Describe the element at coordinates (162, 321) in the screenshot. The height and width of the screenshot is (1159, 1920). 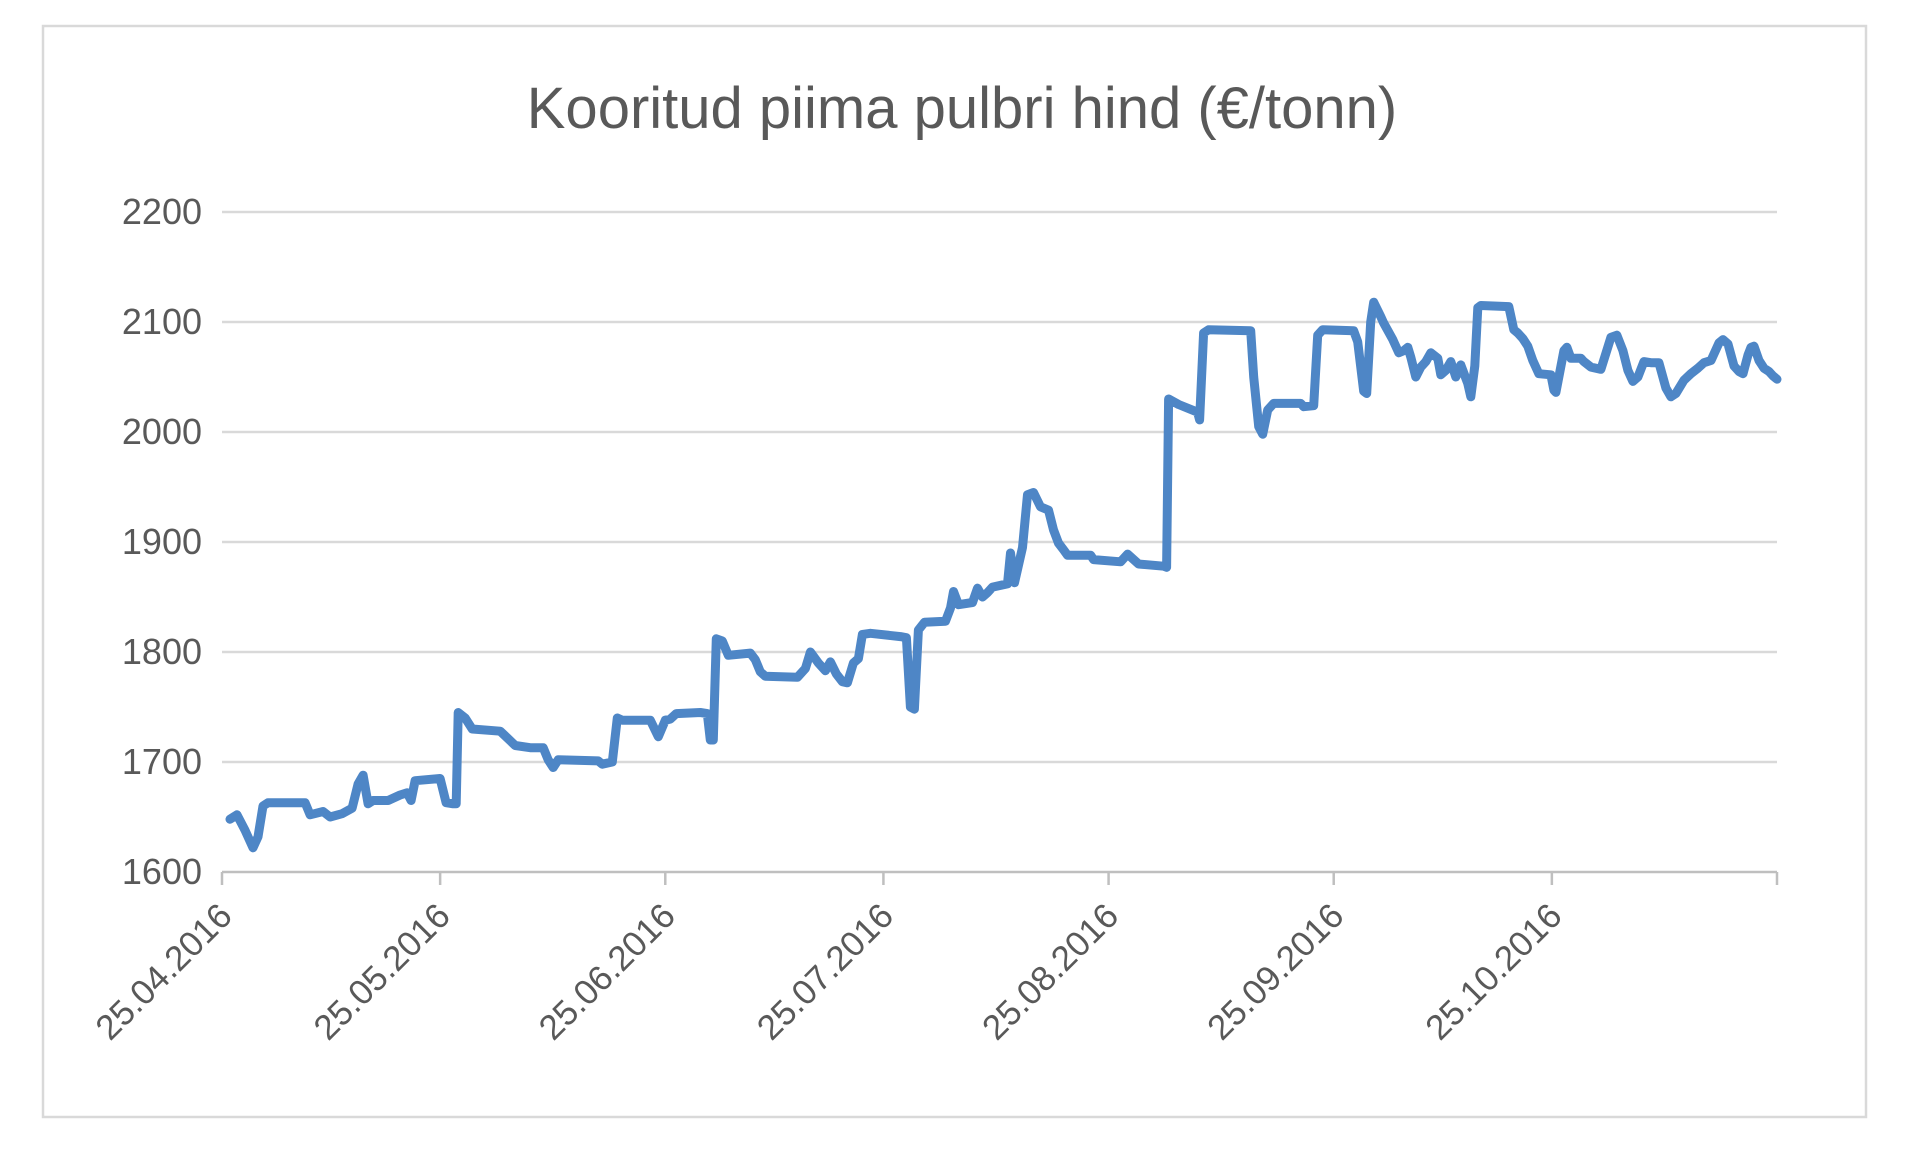
I see `y-tick-label-2100: 2100` at that location.